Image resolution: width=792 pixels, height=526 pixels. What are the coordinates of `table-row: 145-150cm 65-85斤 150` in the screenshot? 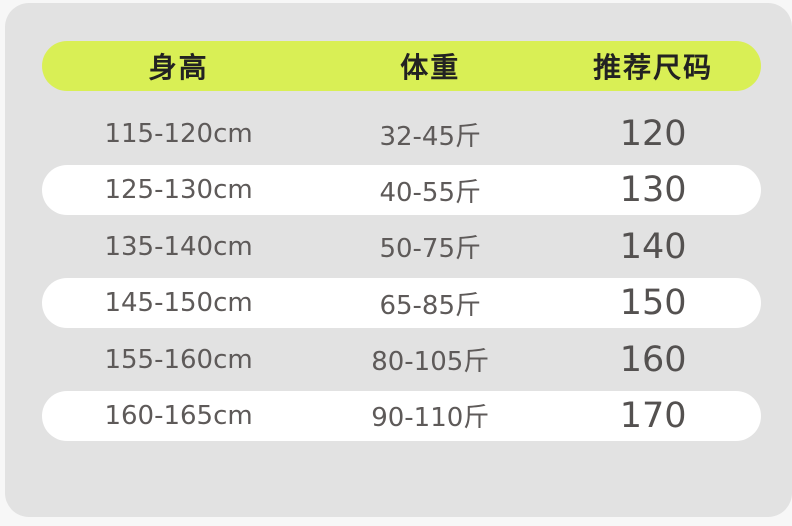 It's located at (401, 303).